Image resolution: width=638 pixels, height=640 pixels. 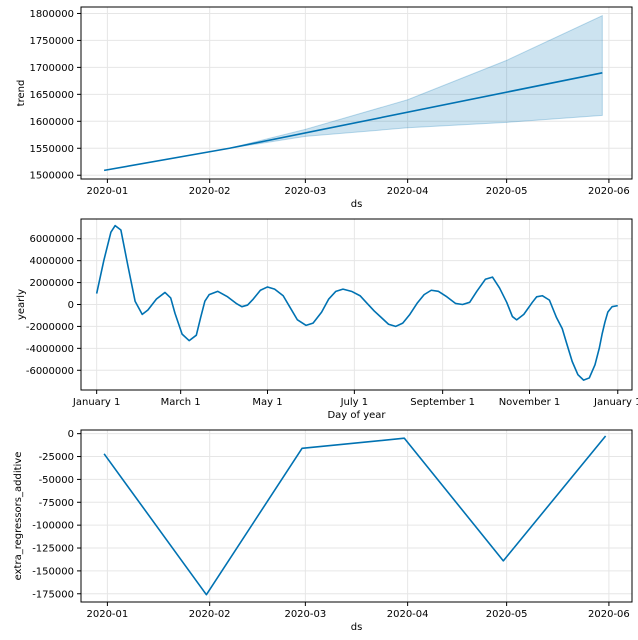 What do you see at coordinates (56, 480) in the screenshot?
I see `y-tick-label: -50000` at bounding box center [56, 480].